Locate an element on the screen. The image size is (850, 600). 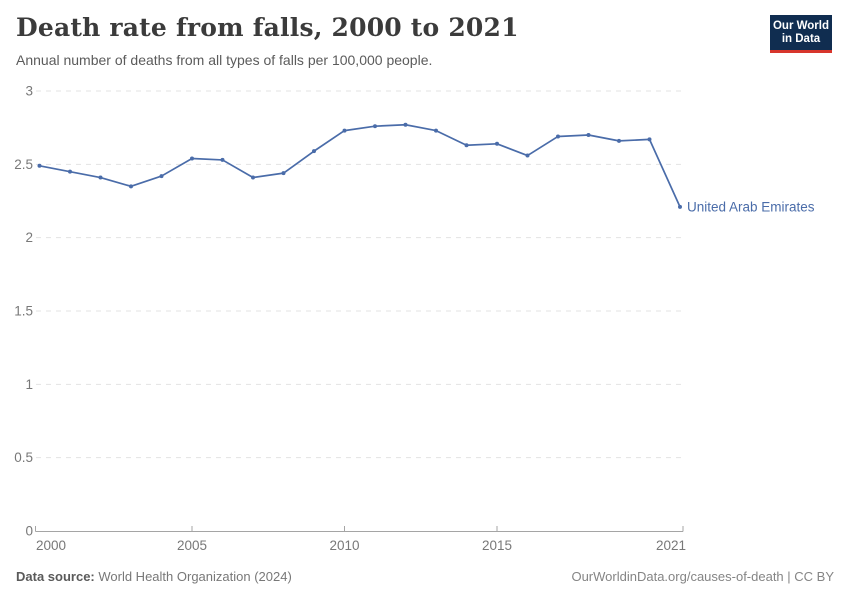
data-point-2017 is located at coordinates (558, 136).